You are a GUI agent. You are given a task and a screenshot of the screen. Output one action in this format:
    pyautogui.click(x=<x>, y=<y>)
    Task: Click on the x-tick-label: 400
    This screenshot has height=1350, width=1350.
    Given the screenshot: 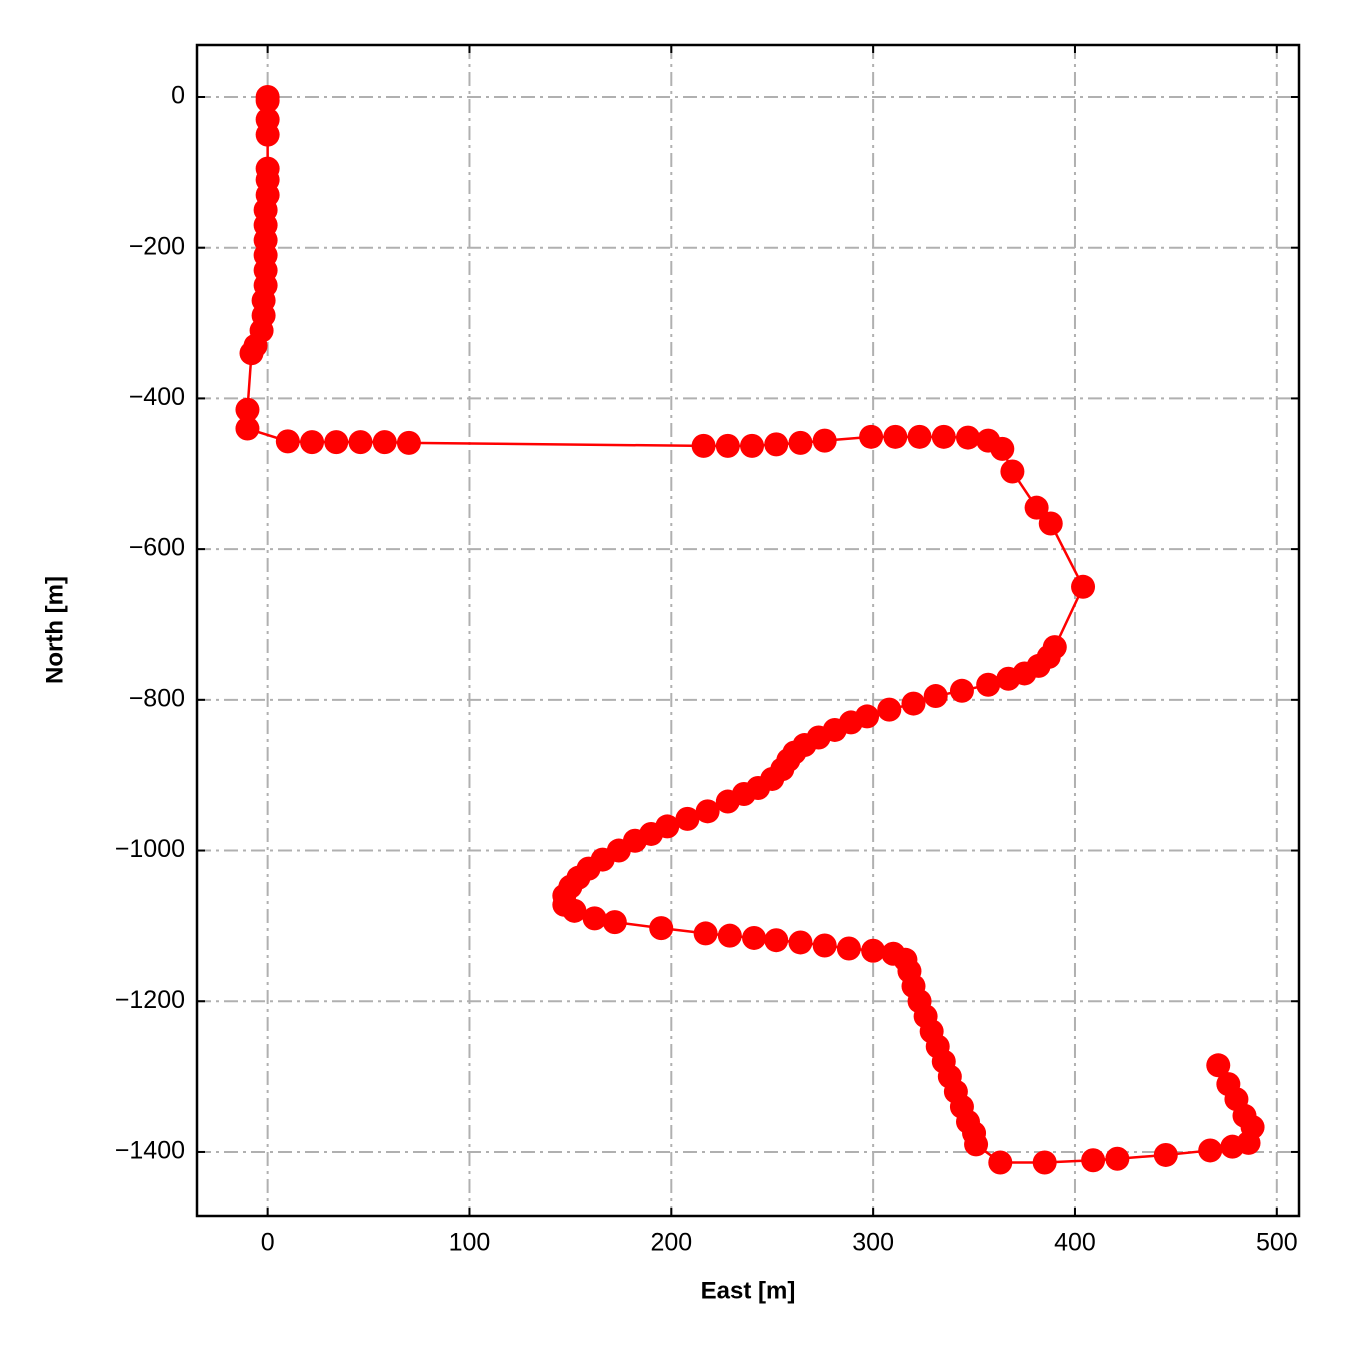 What is the action you would take?
    pyautogui.click(x=1075, y=1243)
    